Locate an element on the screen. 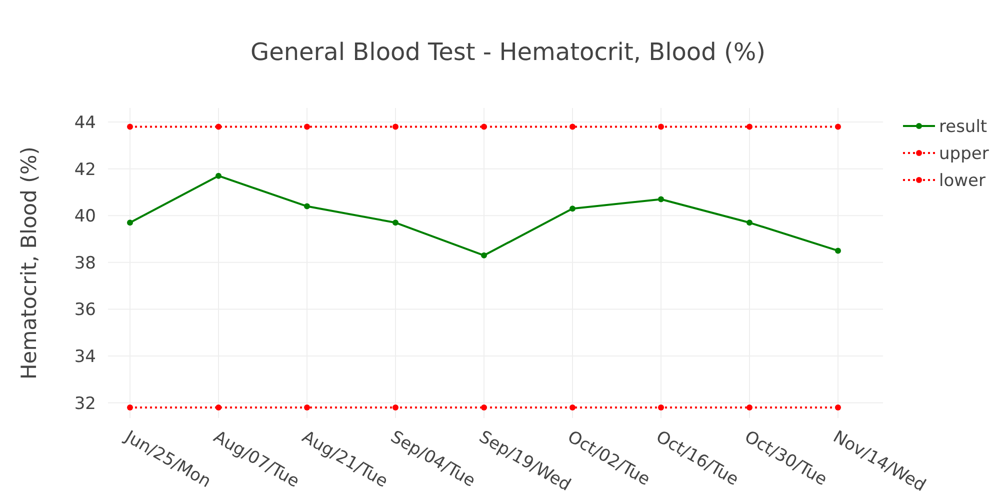  legend-label: upper is located at coordinates (964, 154).